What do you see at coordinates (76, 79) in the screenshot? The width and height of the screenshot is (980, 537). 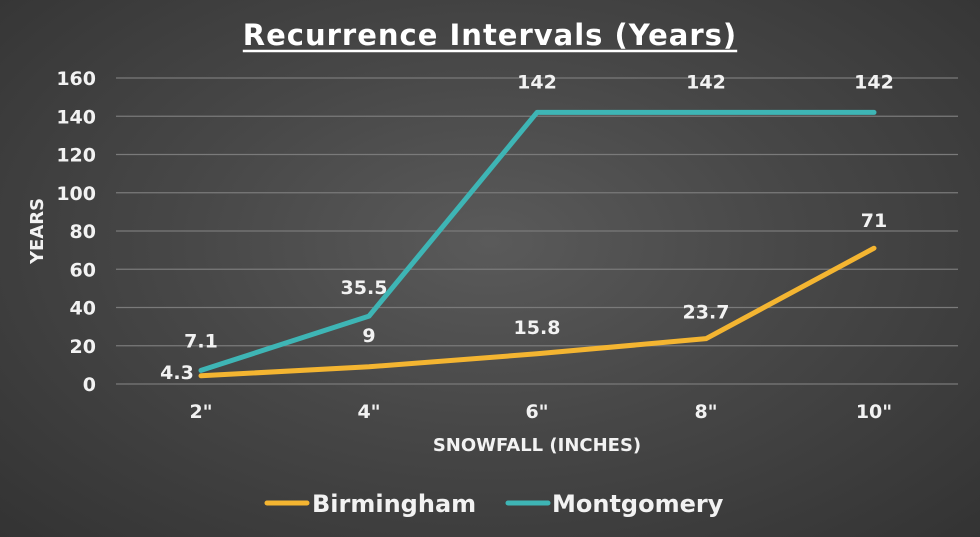 I see `y-tick-label: 160` at bounding box center [76, 79].